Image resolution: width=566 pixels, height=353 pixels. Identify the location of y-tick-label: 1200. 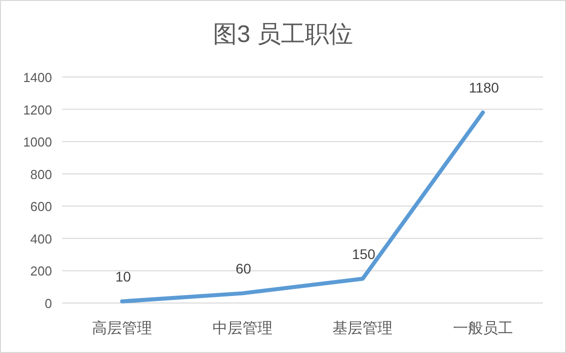
(37, 110).